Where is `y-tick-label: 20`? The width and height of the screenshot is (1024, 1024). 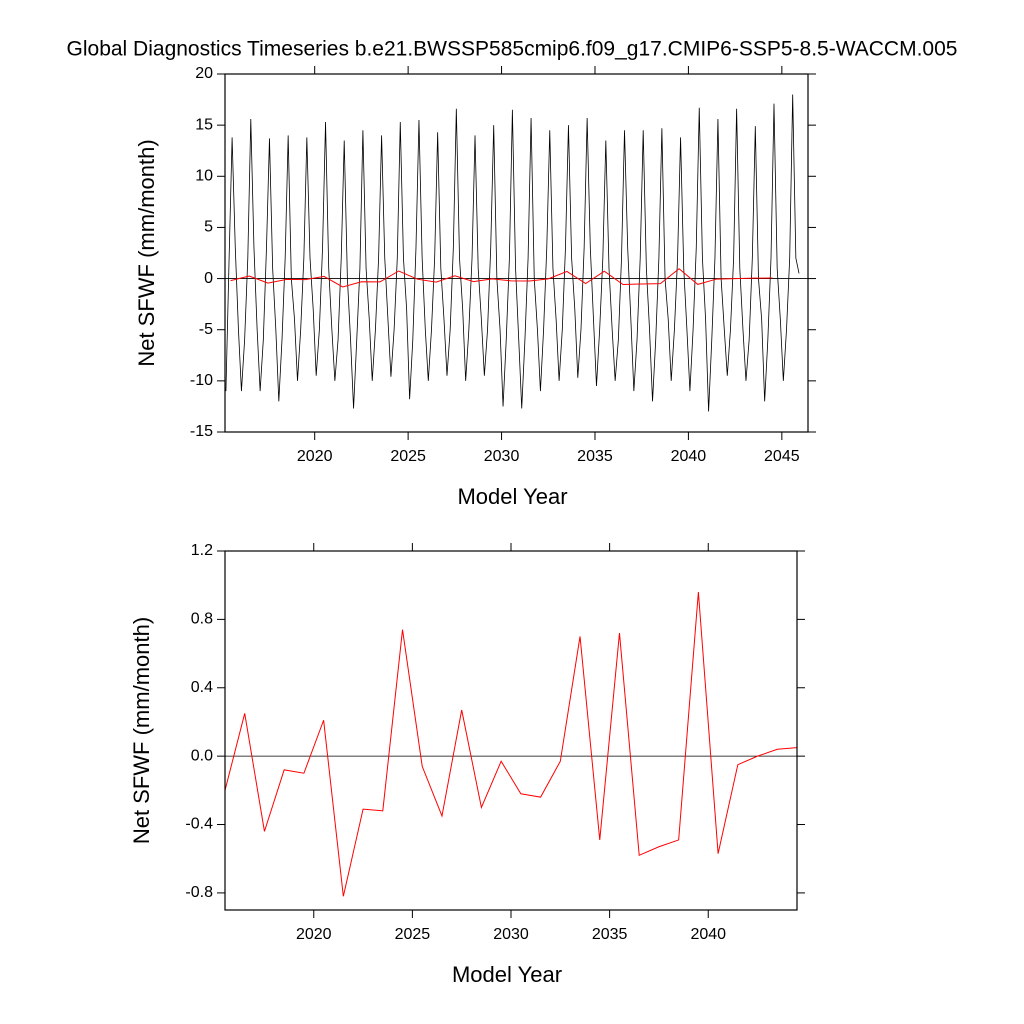
y-tick-label: 20 is located at coordinates (204, 73).